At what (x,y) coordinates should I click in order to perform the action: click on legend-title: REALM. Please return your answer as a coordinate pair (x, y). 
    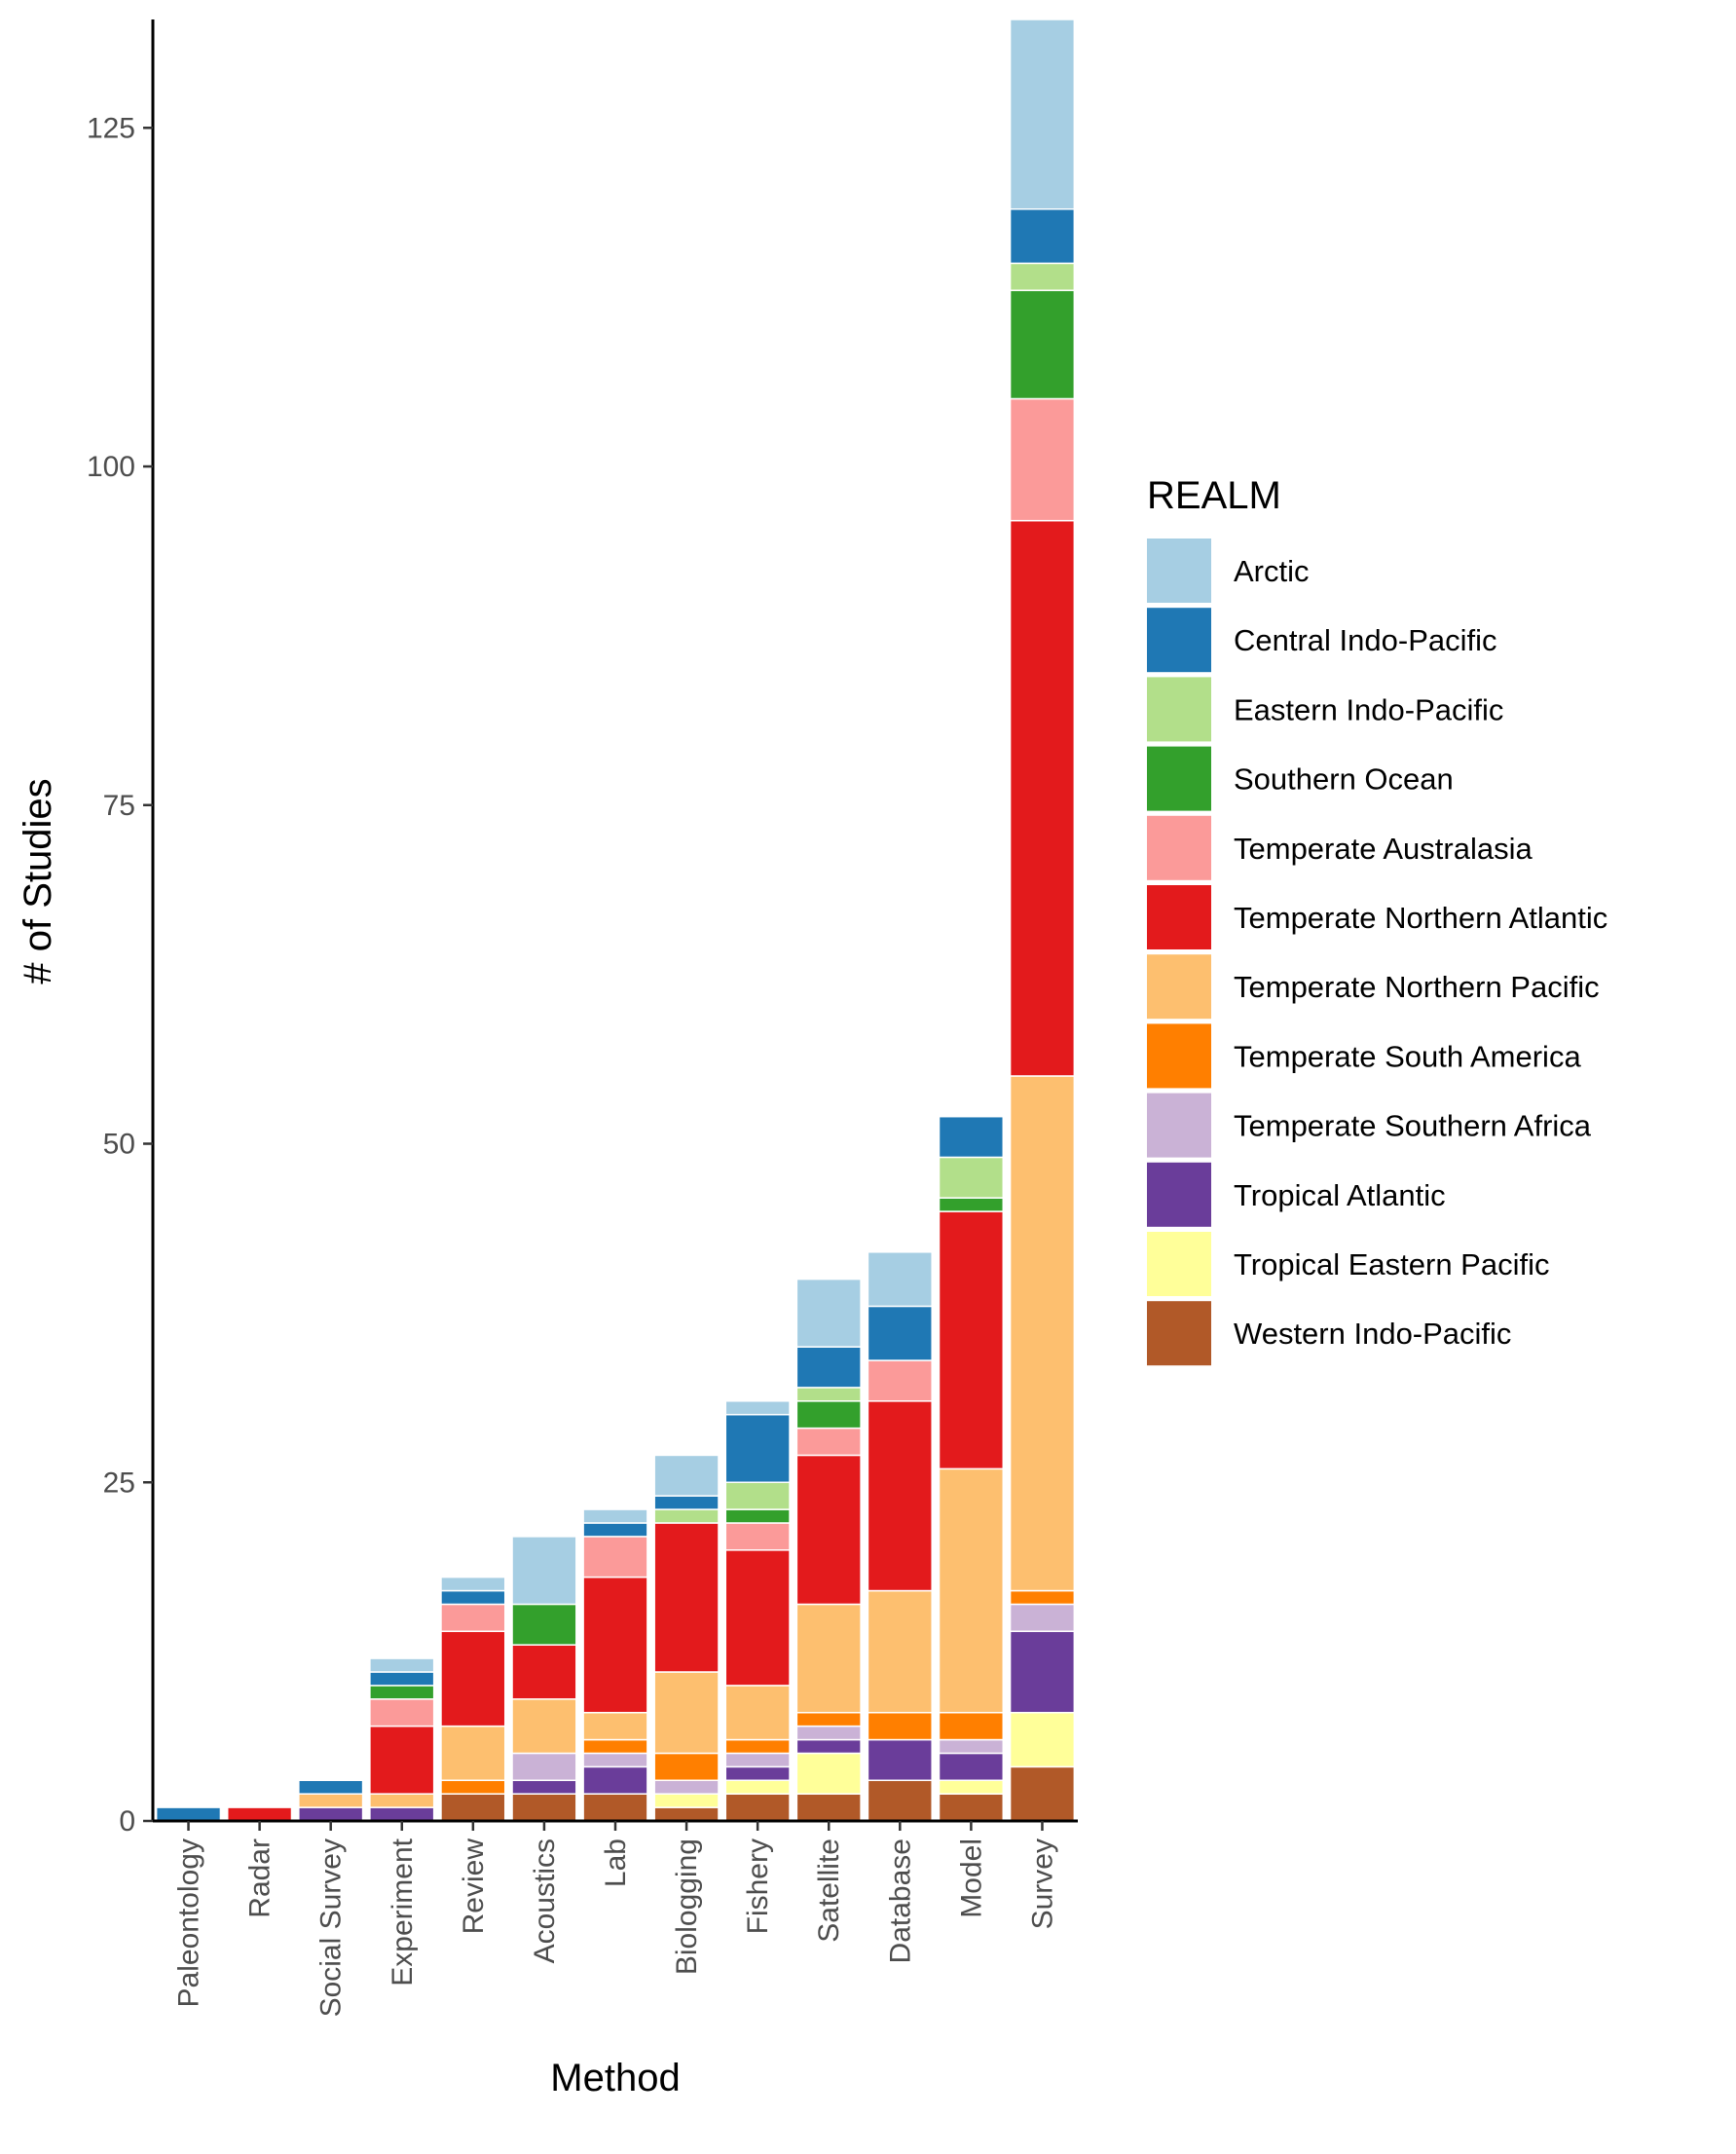
    Looking at the image, I should click on (1214, 495).